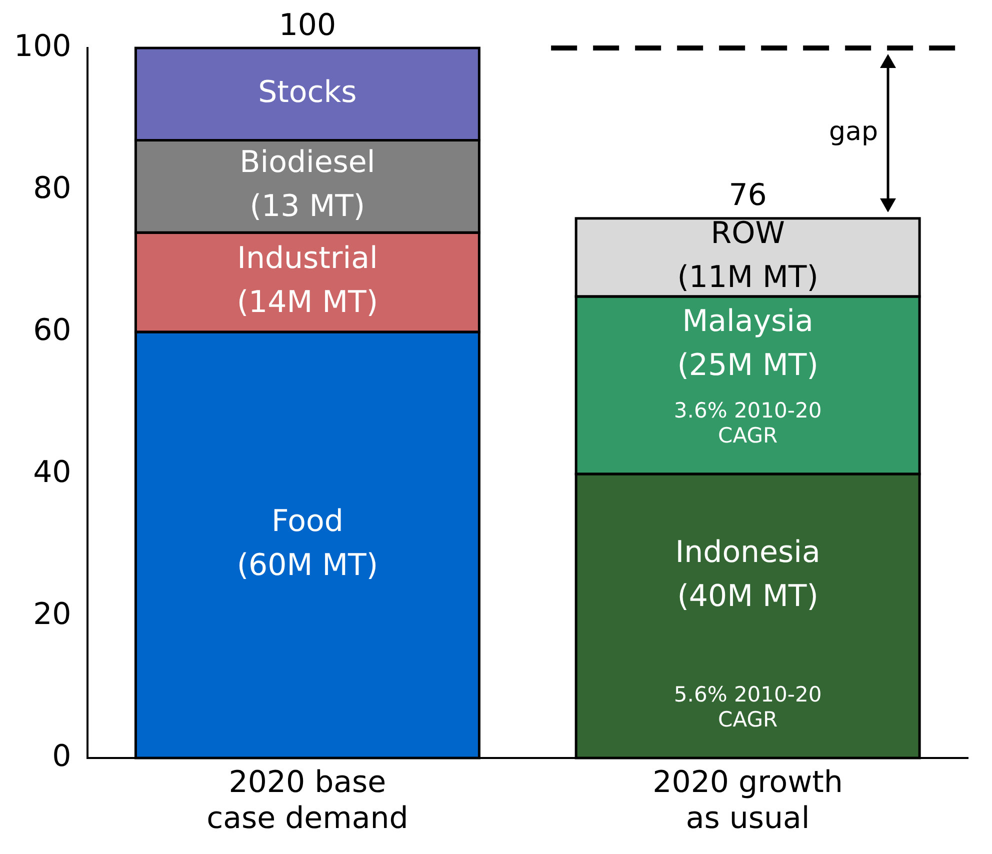 Image resolution: width=992 pixels, height=854 pixels. Describe the element at coordinates (307, 521) in the screenshot. I see `series-label: Food` at that location.